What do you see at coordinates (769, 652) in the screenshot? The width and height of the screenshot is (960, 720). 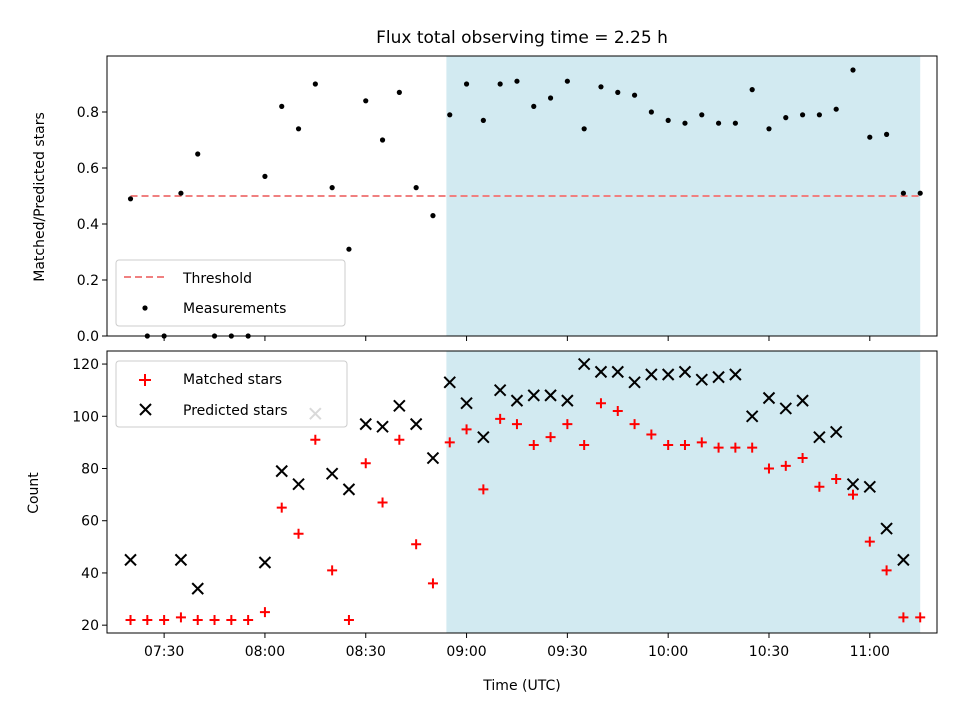 I see `x-tick-label: 10:30` at bounding box center [769, 652].